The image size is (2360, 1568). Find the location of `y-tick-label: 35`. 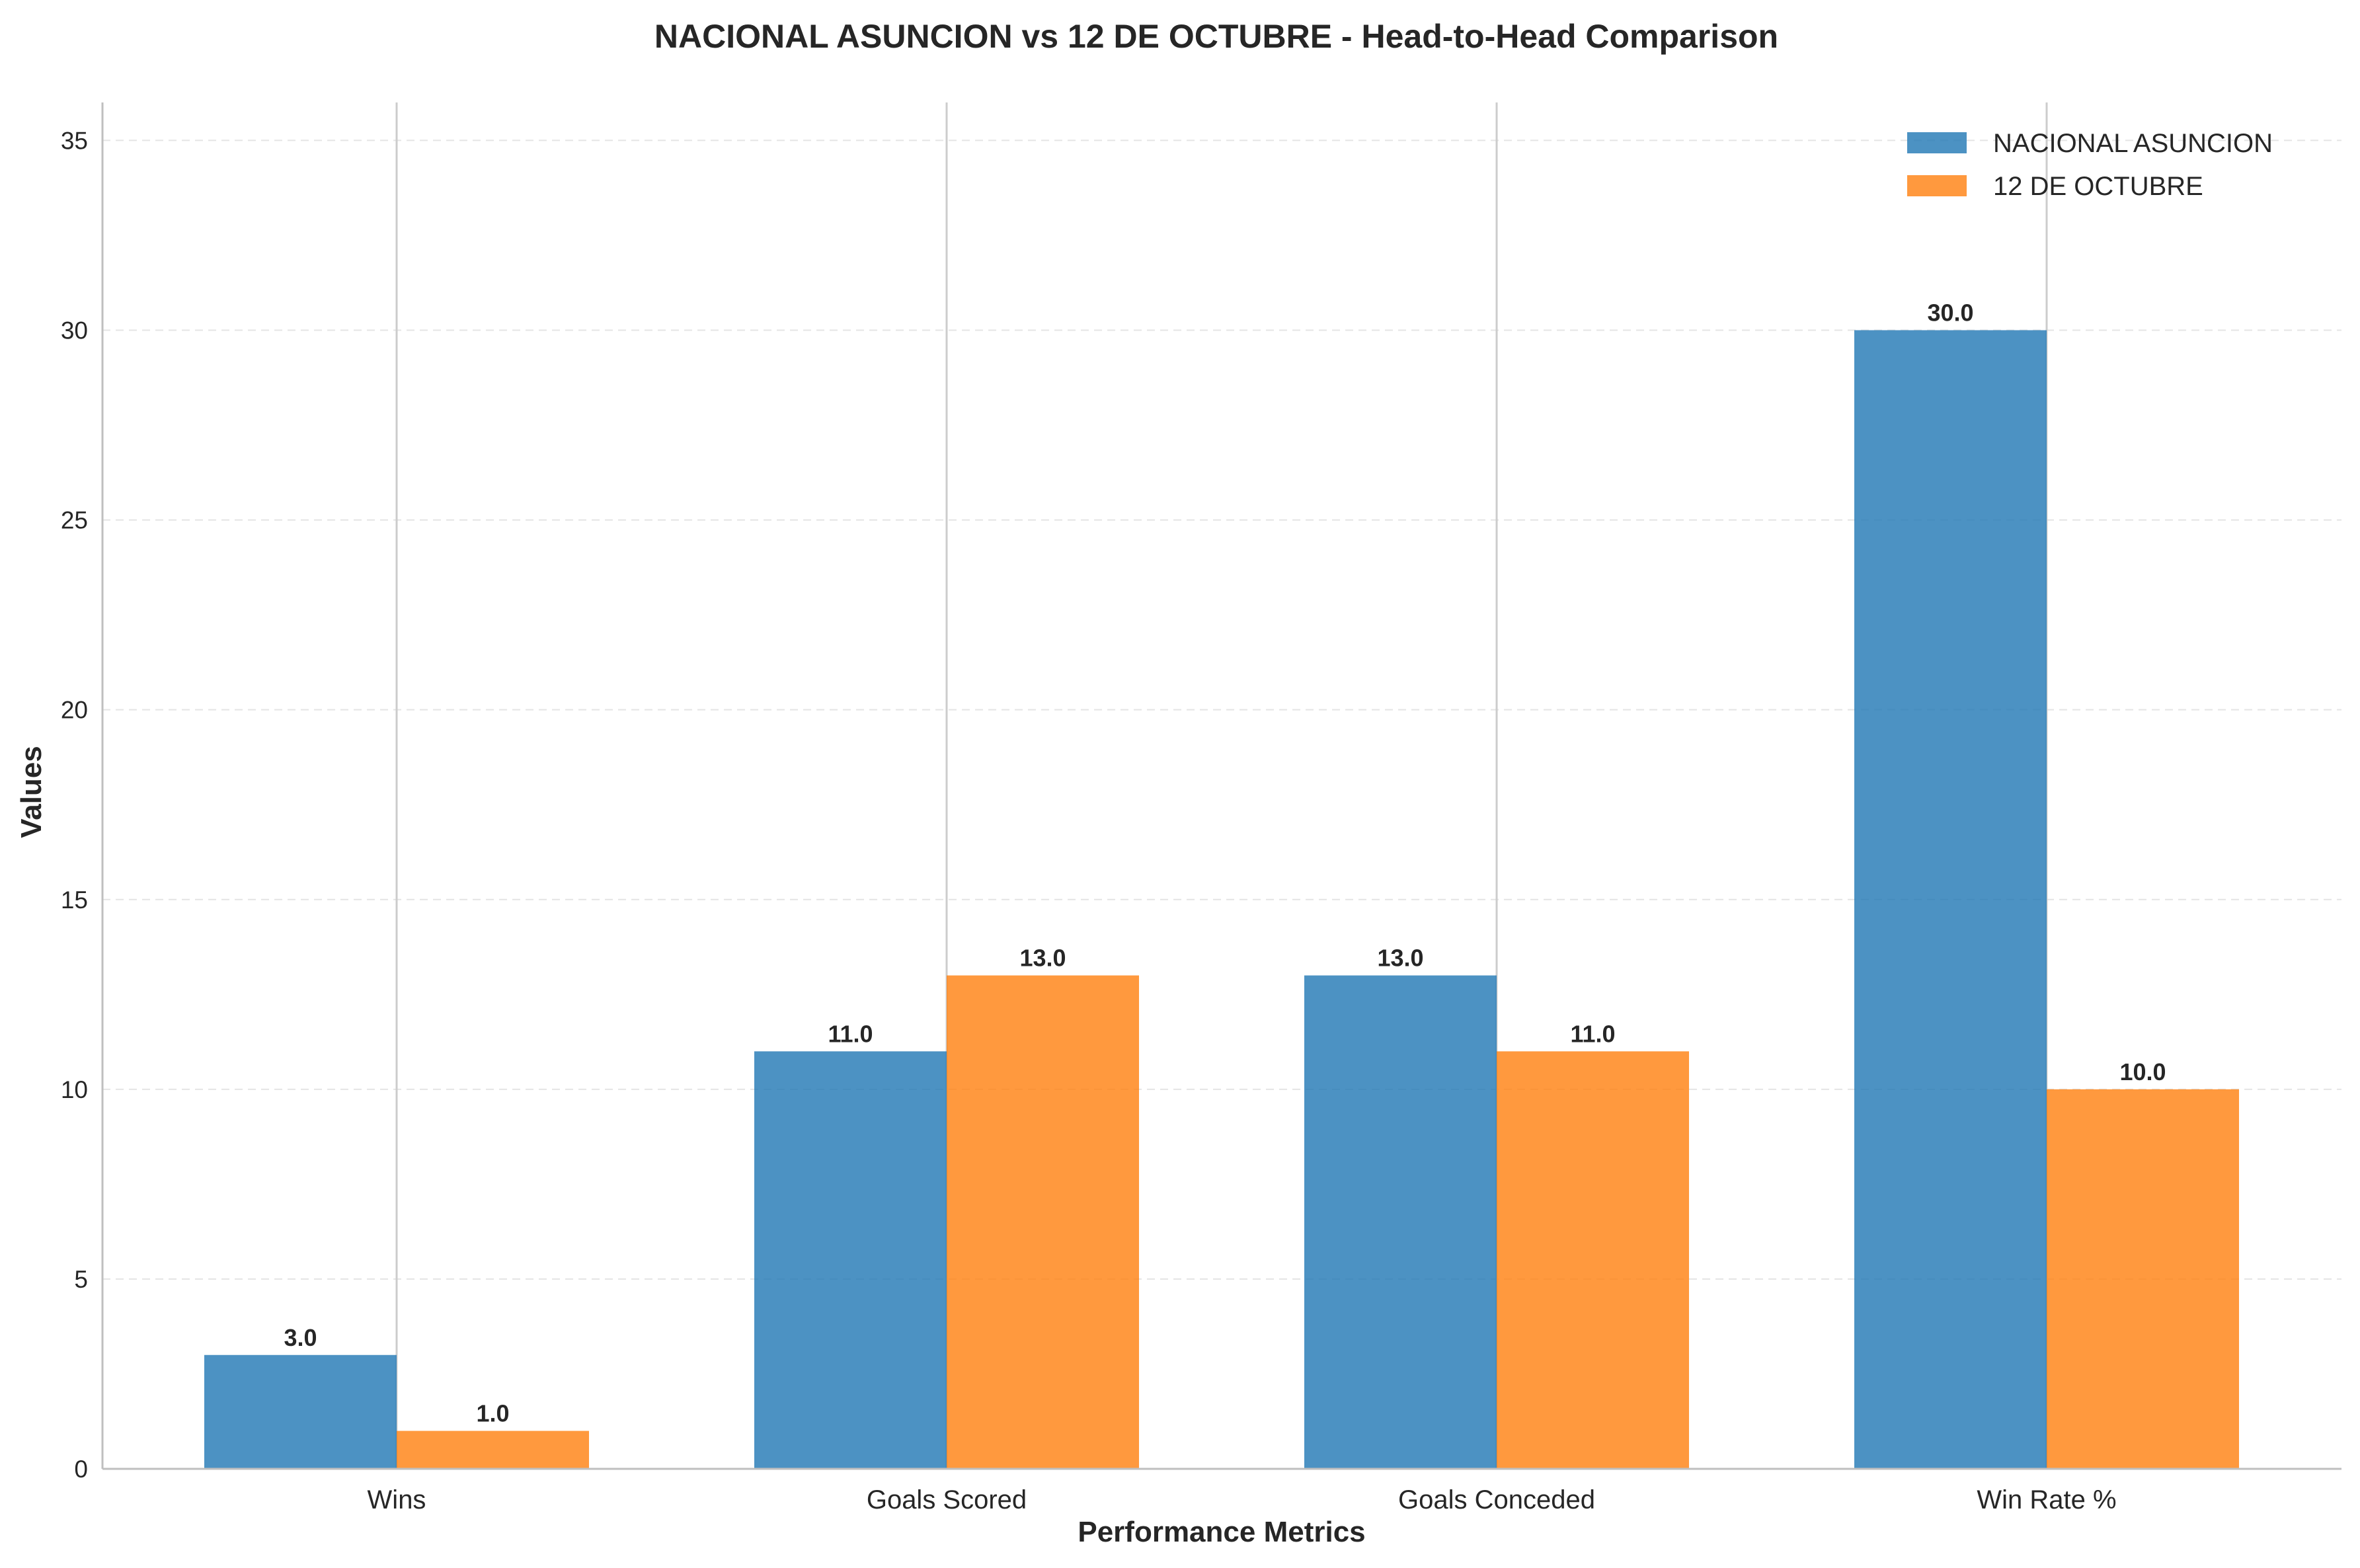

y-tick-label: 35 is located at coordinates (74, 140).